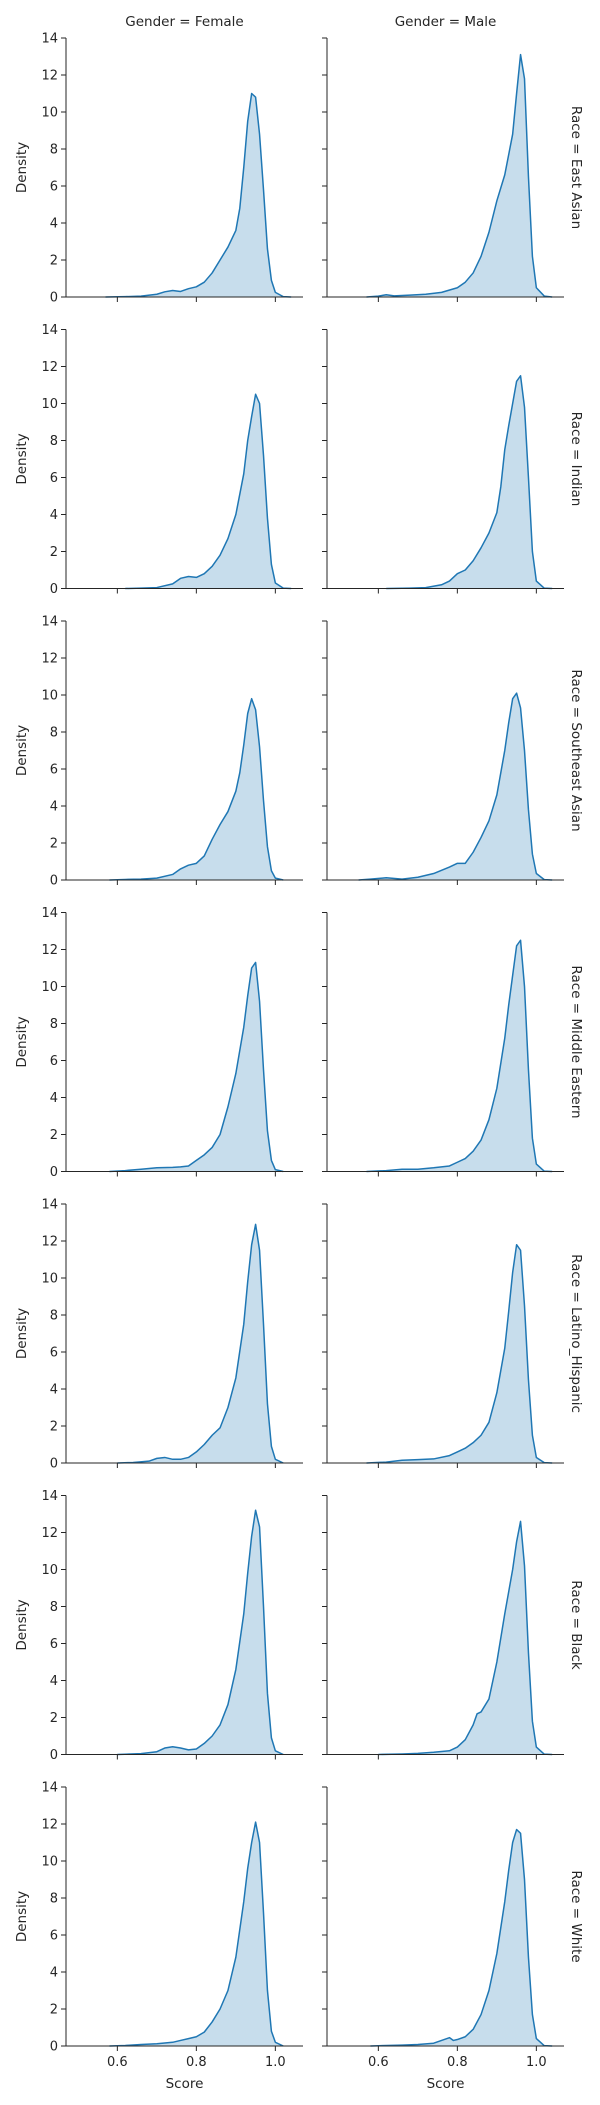 Image resolution: width=600 pixels, height=2105 pixels. I want to click on y-tick-label-5-1: 2, so click(54, 1718).